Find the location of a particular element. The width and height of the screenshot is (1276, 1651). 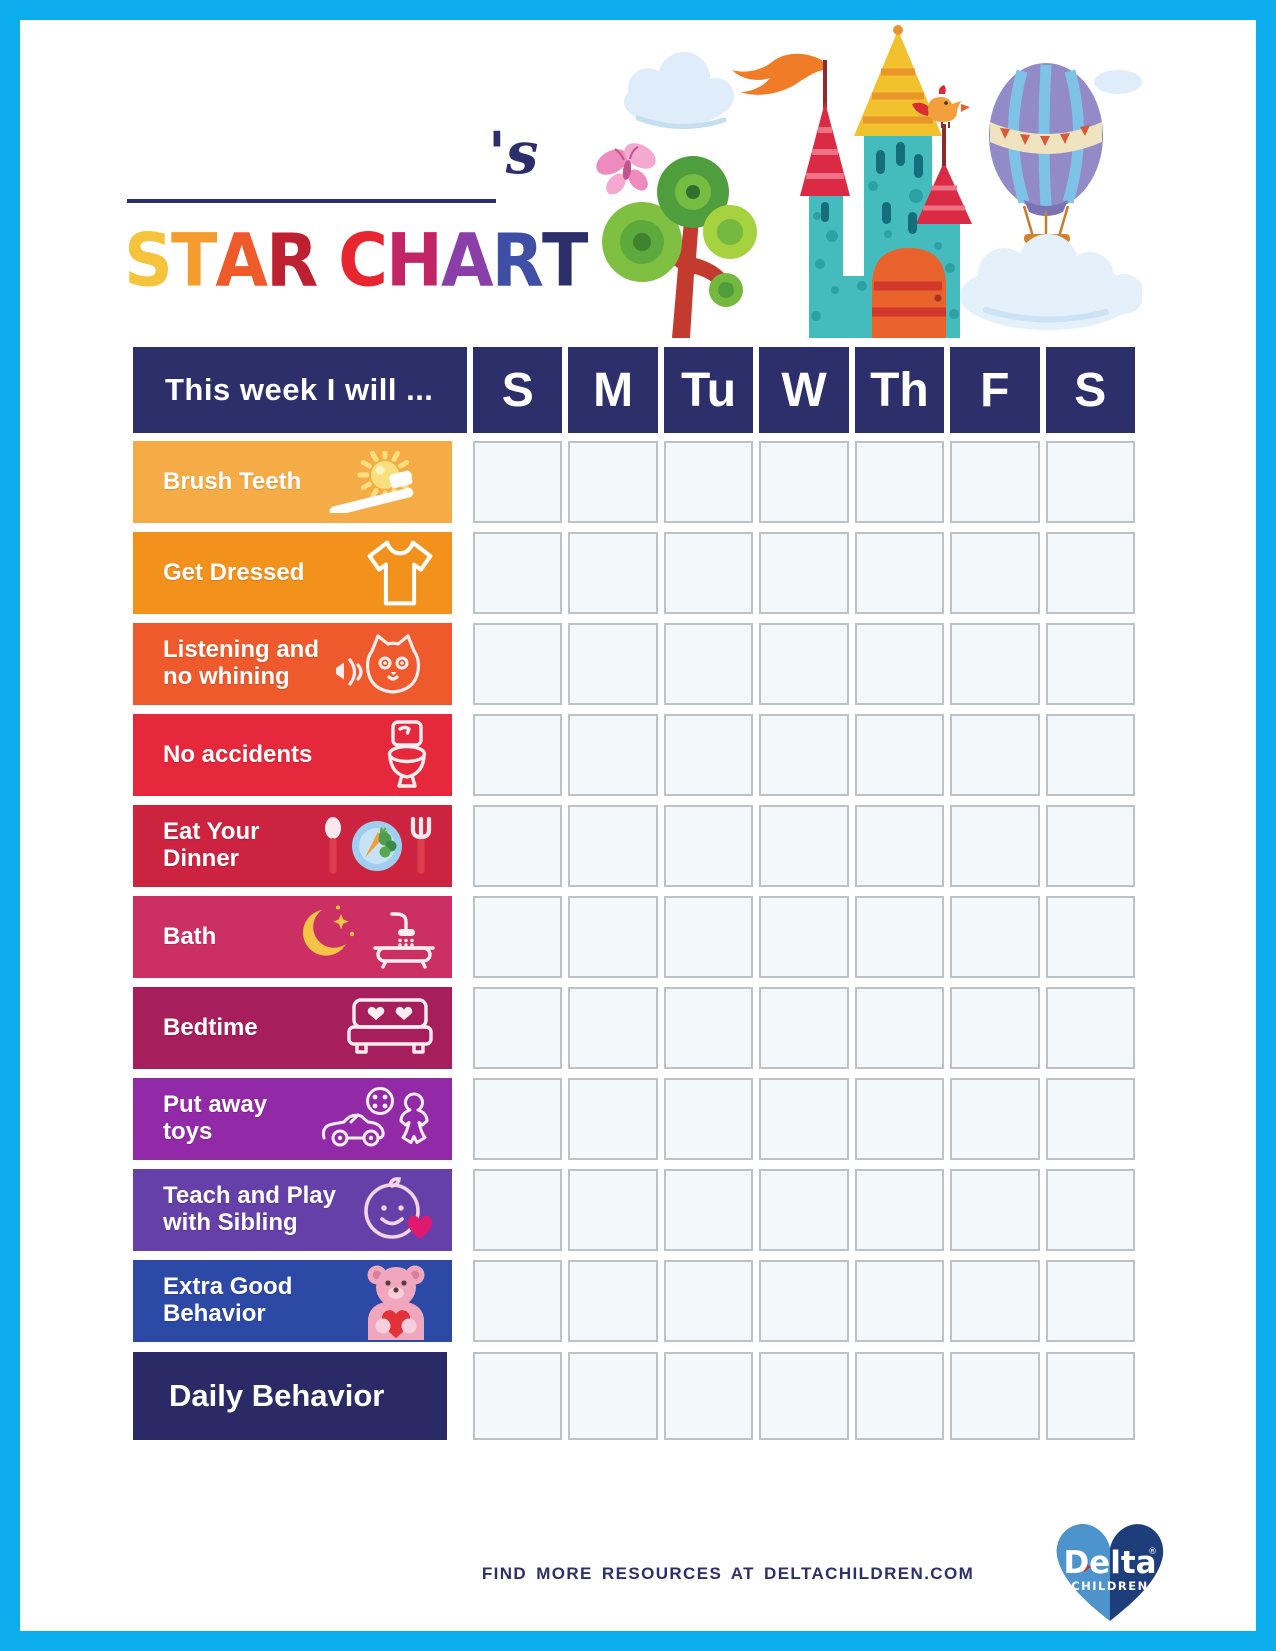

name-blank-line is located at coordinates (311, 185).